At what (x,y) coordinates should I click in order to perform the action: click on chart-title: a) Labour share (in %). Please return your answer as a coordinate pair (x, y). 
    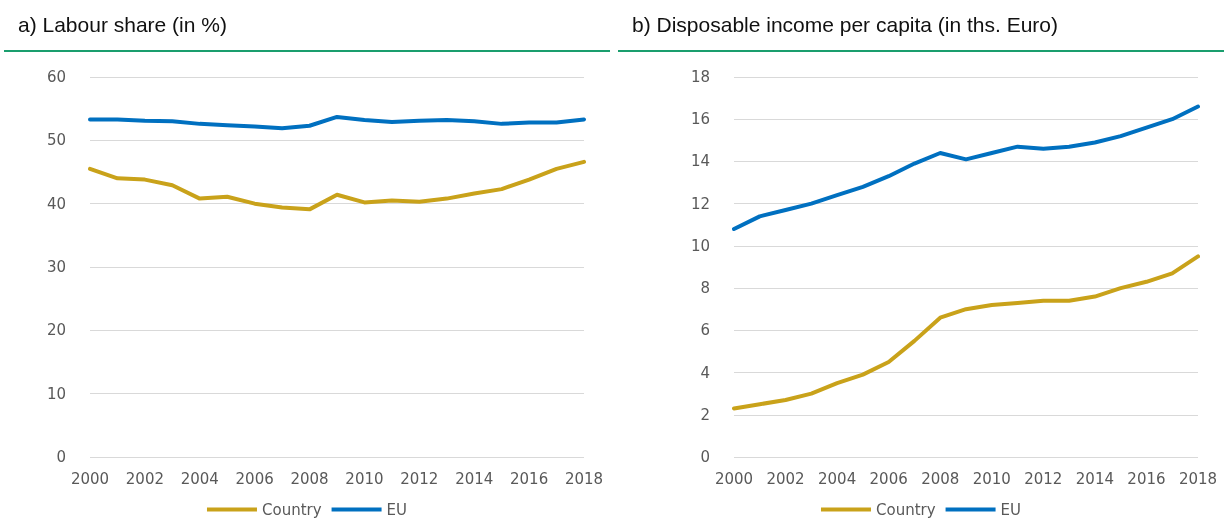
    Looking at the image, I should click on (307, 26).